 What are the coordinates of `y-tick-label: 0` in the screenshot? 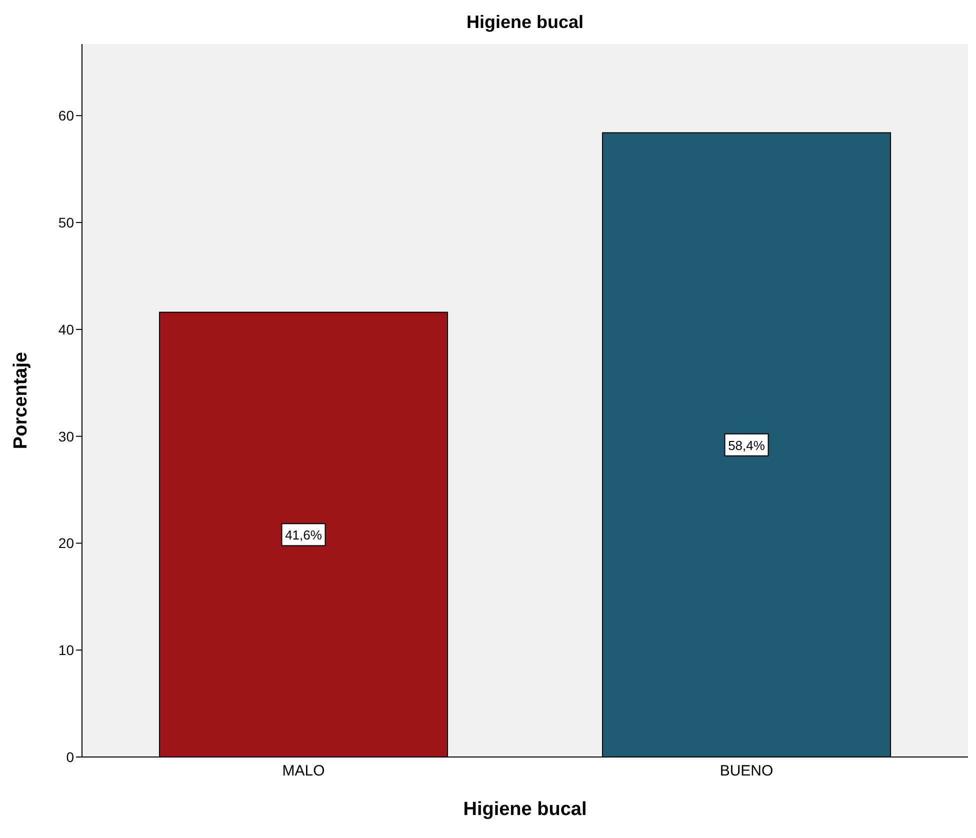 It's located at (70, 756).